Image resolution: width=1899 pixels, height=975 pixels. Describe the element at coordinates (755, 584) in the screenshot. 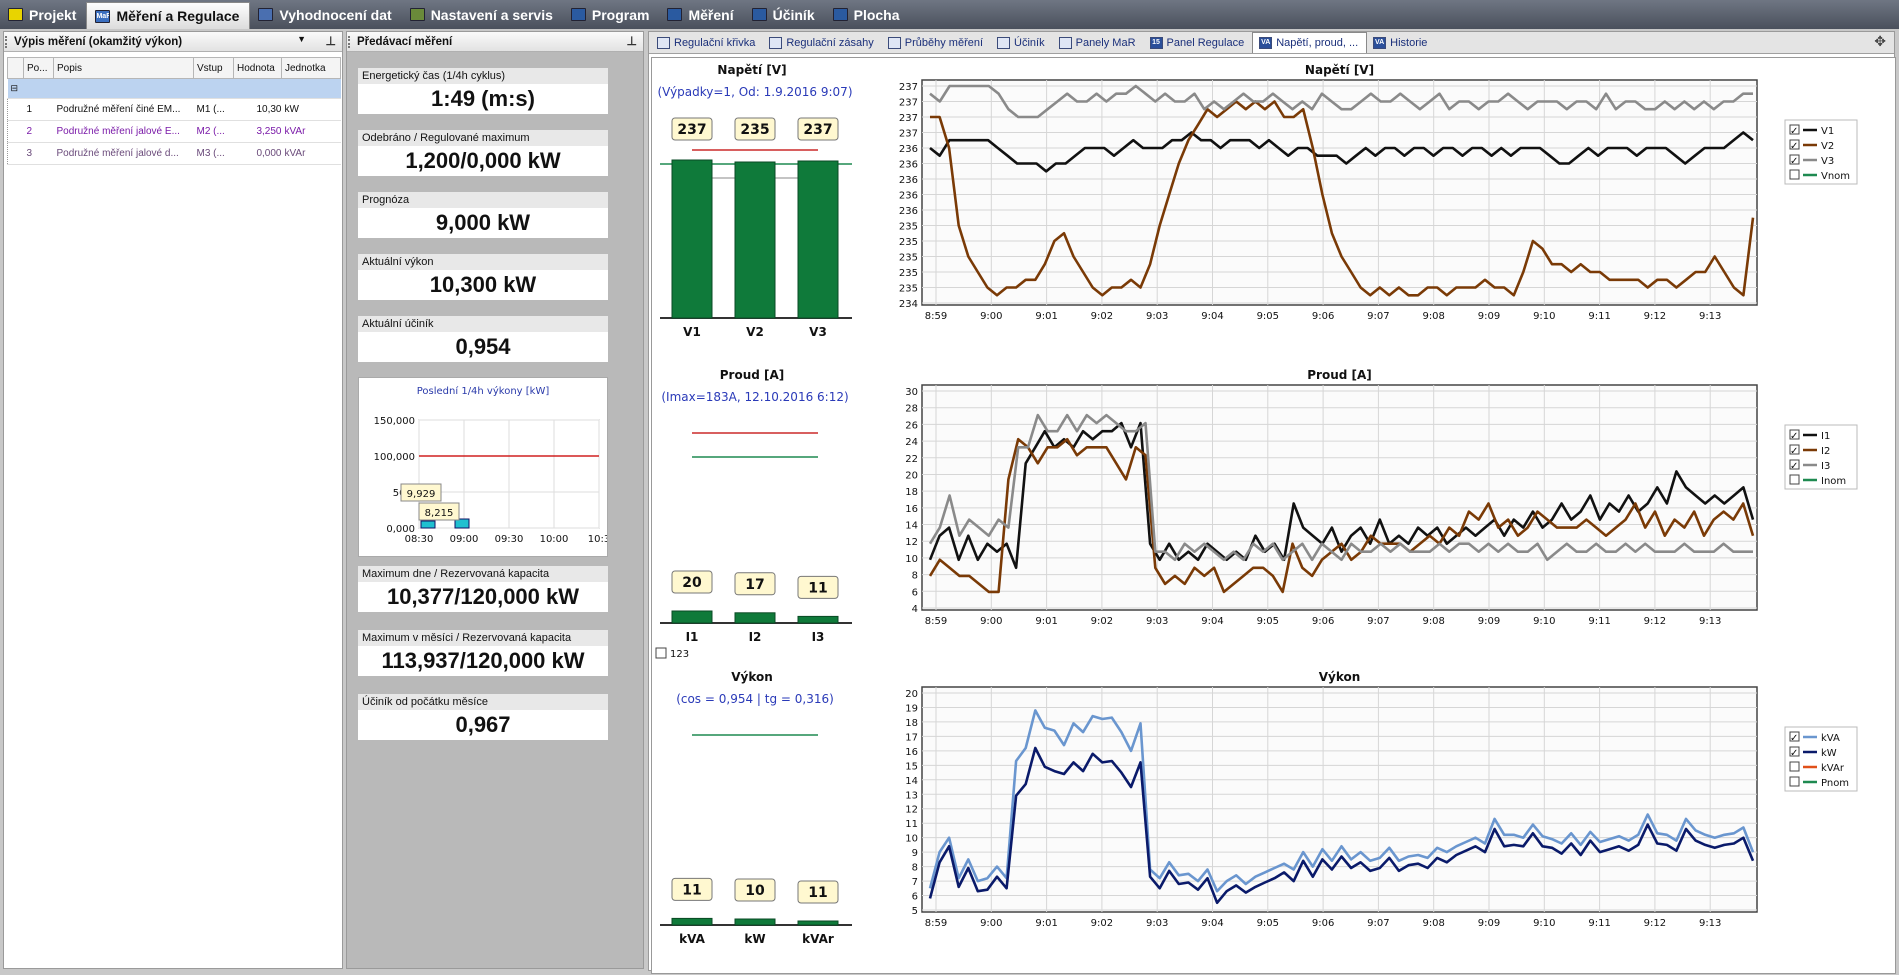

I see `bar-value-box` at that location.